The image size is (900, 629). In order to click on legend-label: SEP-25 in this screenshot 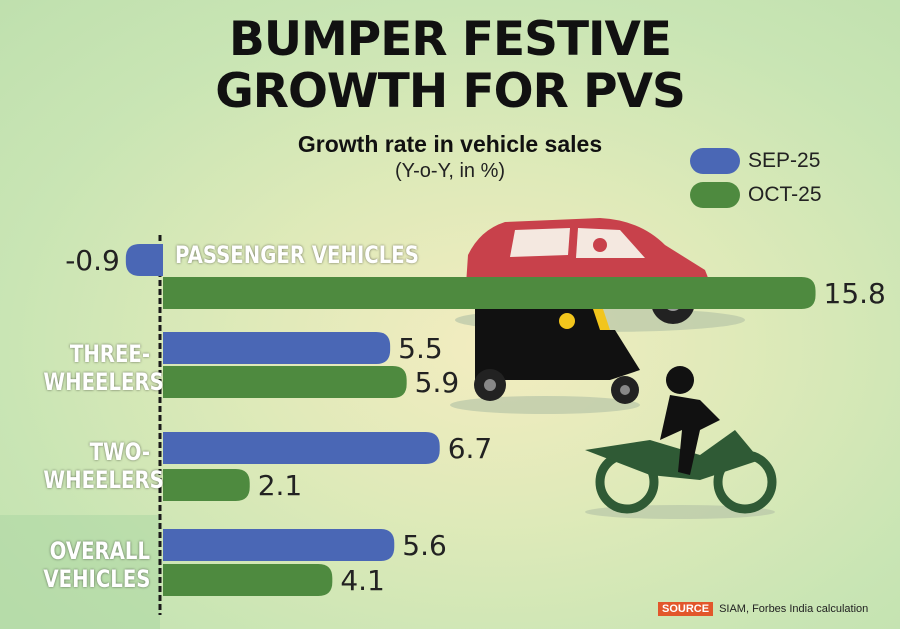, I will do `click(784, 160)`.